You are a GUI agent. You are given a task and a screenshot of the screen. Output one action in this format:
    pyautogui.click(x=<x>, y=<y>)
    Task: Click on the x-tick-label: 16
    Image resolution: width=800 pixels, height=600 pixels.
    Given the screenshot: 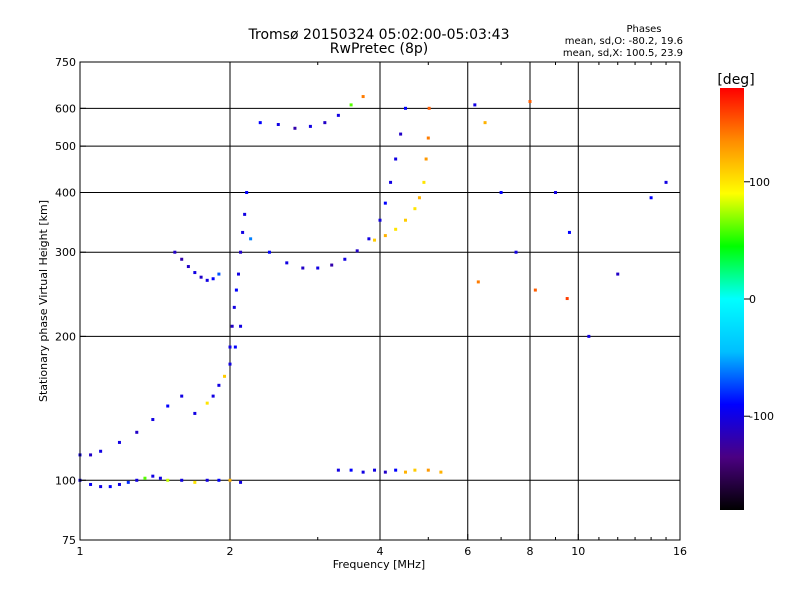 What is the action you would take?
    pyautogui.click(x=680, y=551)
    